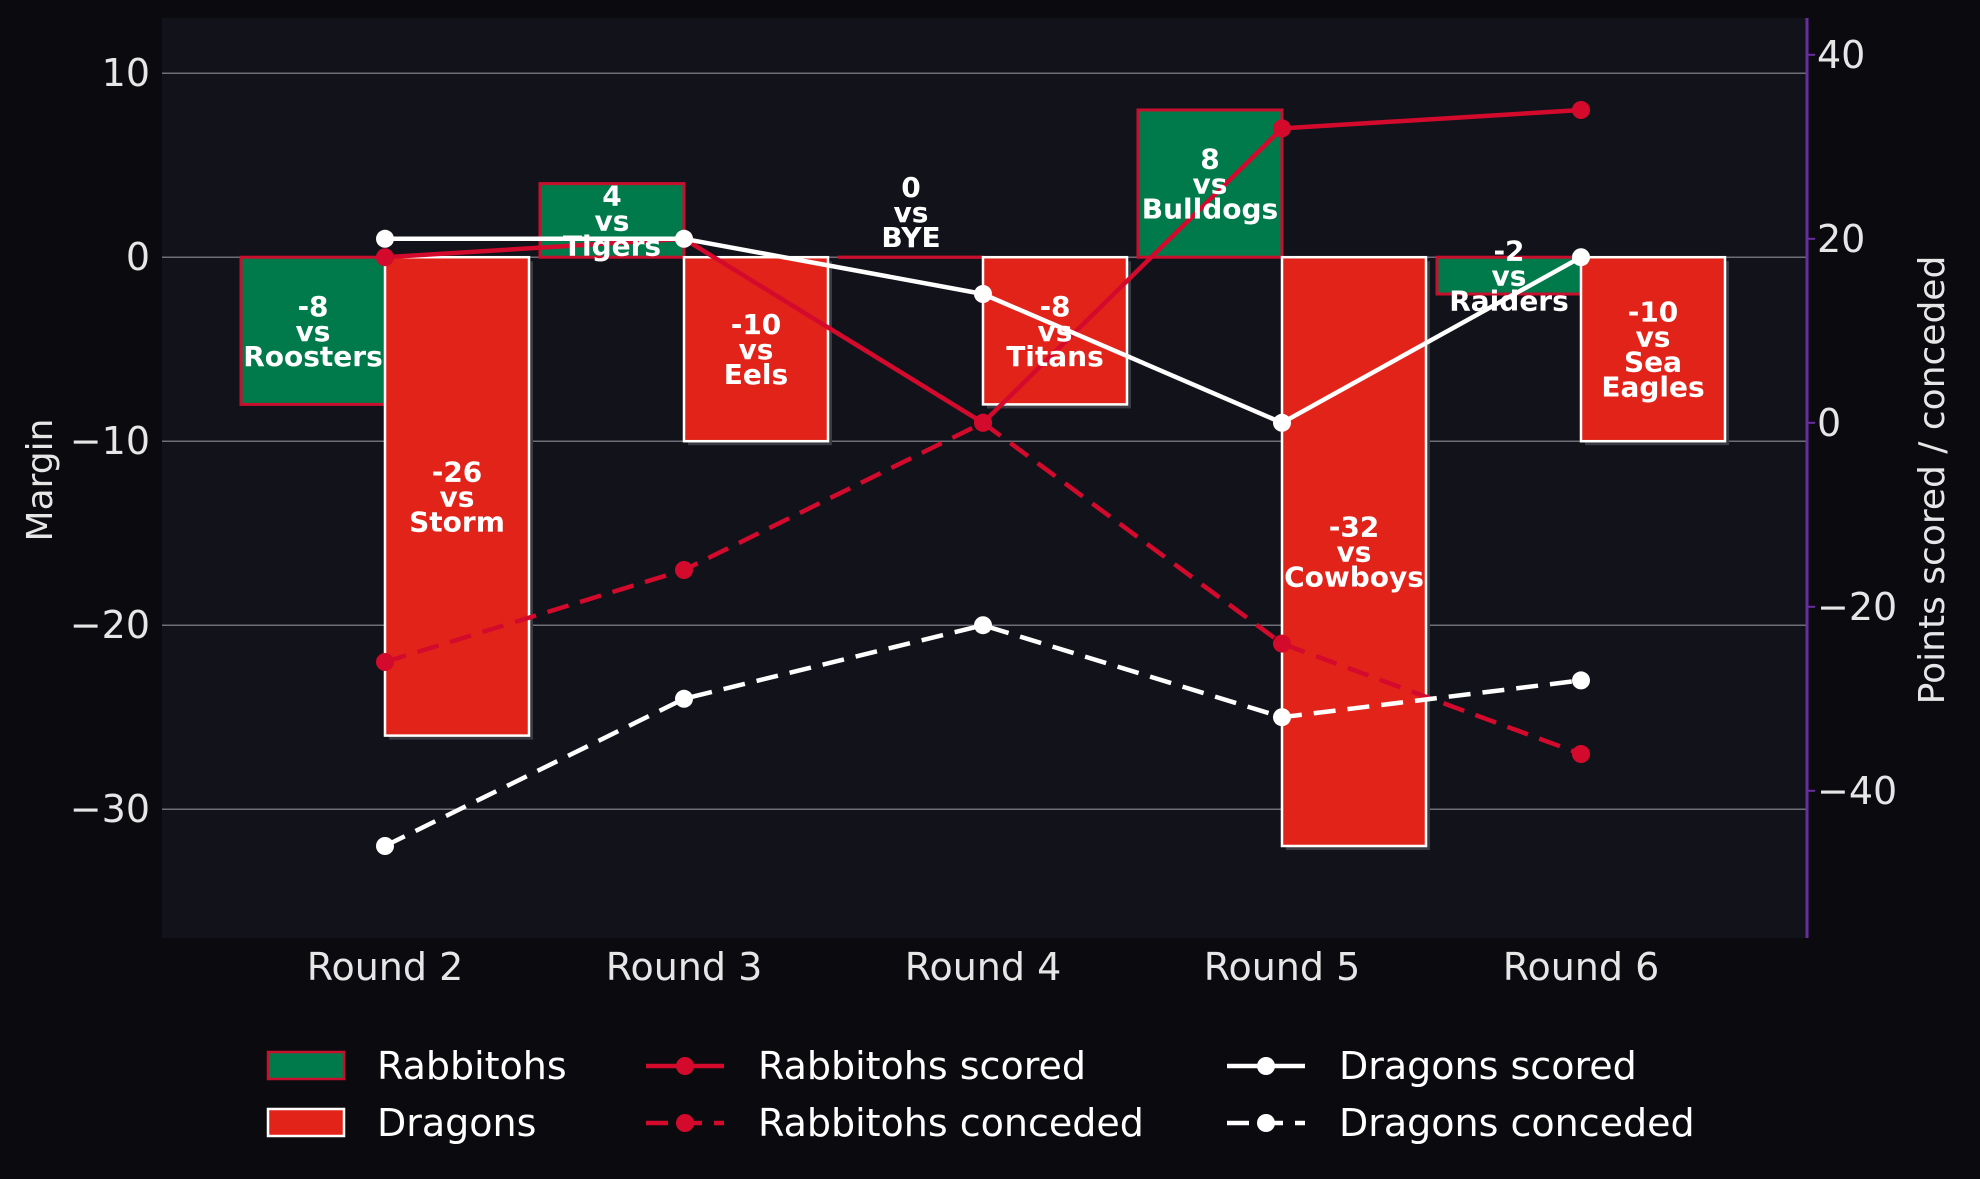 The width and height of the screenshot is (1980, 1179). Describe the element at coordinates (456, 1123) in the screenshot. I see `legend-label: Dragons` at that location.